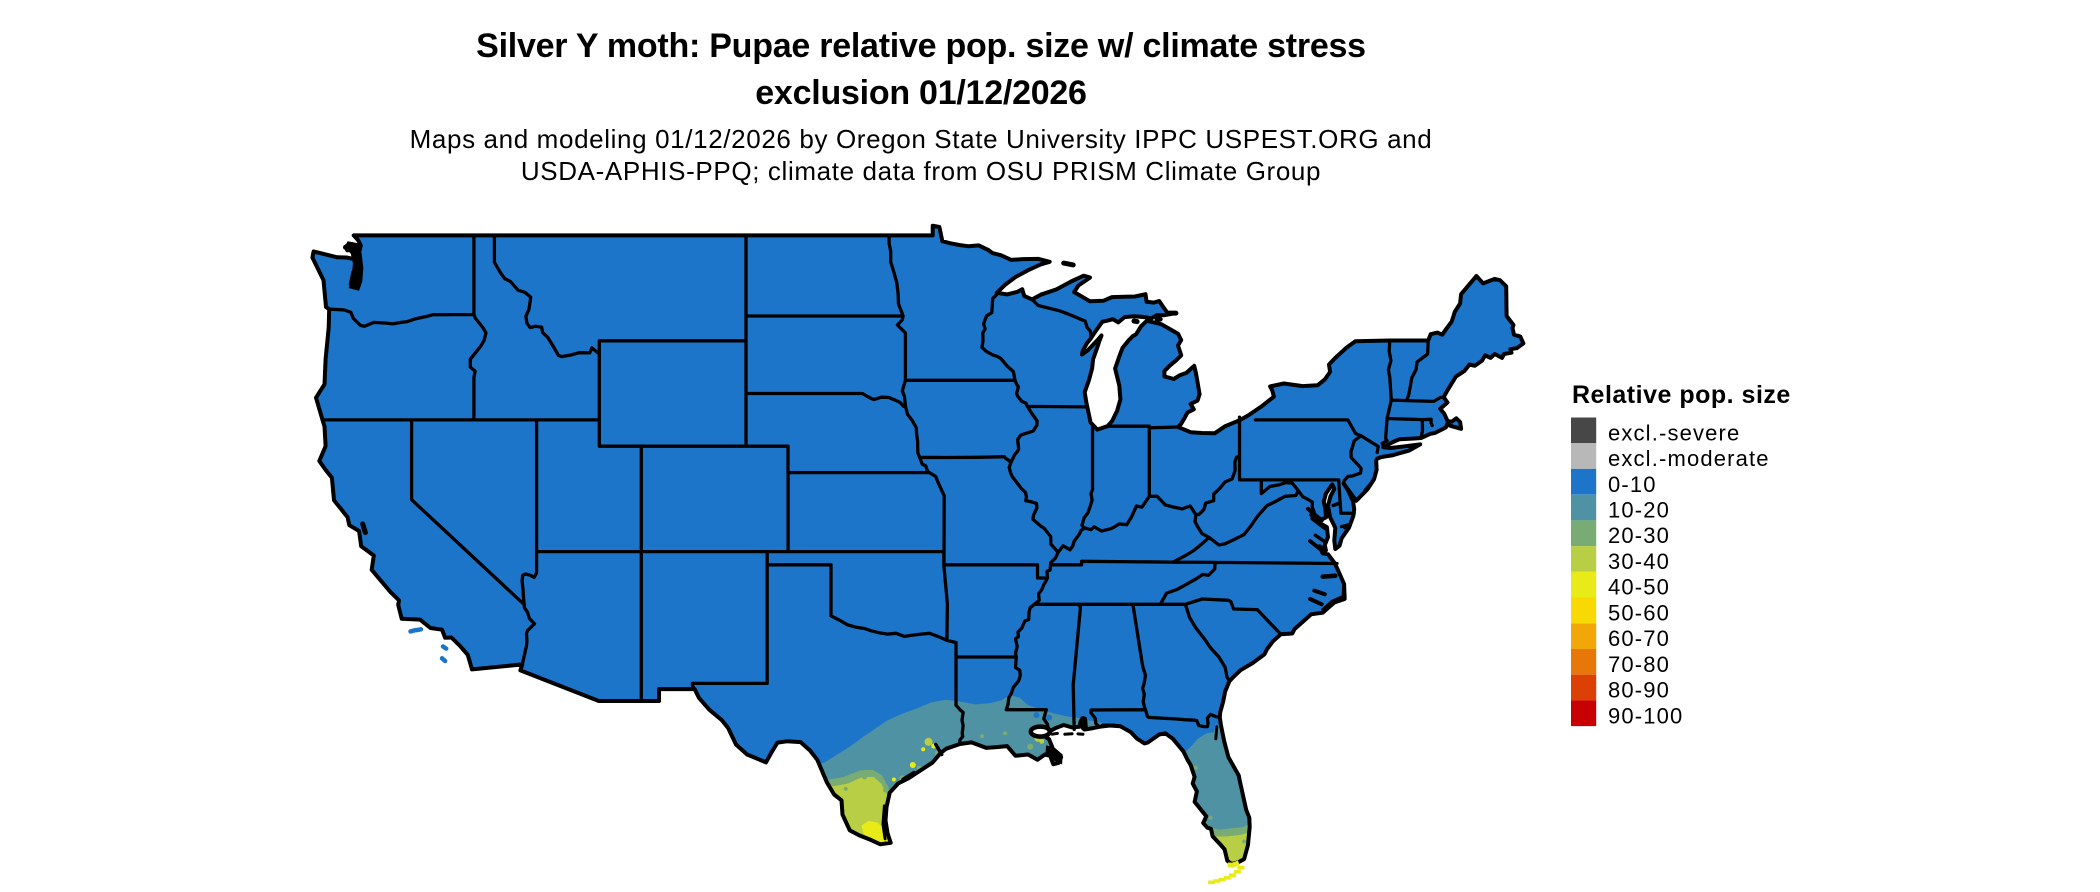 The image size is (2100, 892). I want to click on svg-text: 90-100, so click(1645, 715).